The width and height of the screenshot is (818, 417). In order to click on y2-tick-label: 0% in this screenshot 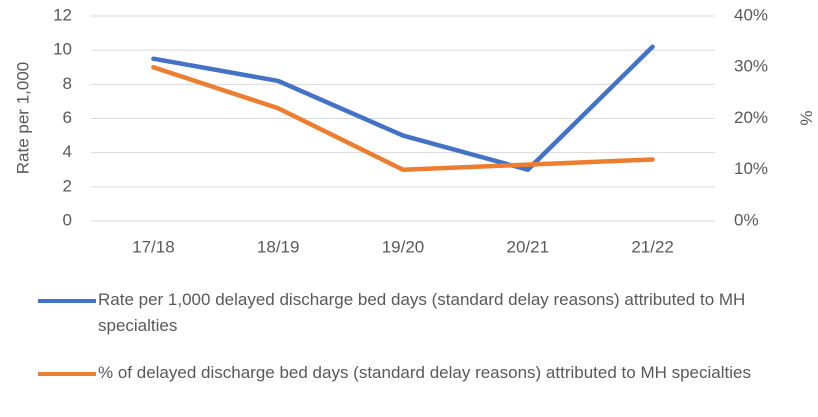, I will do `click(746, 219)`.